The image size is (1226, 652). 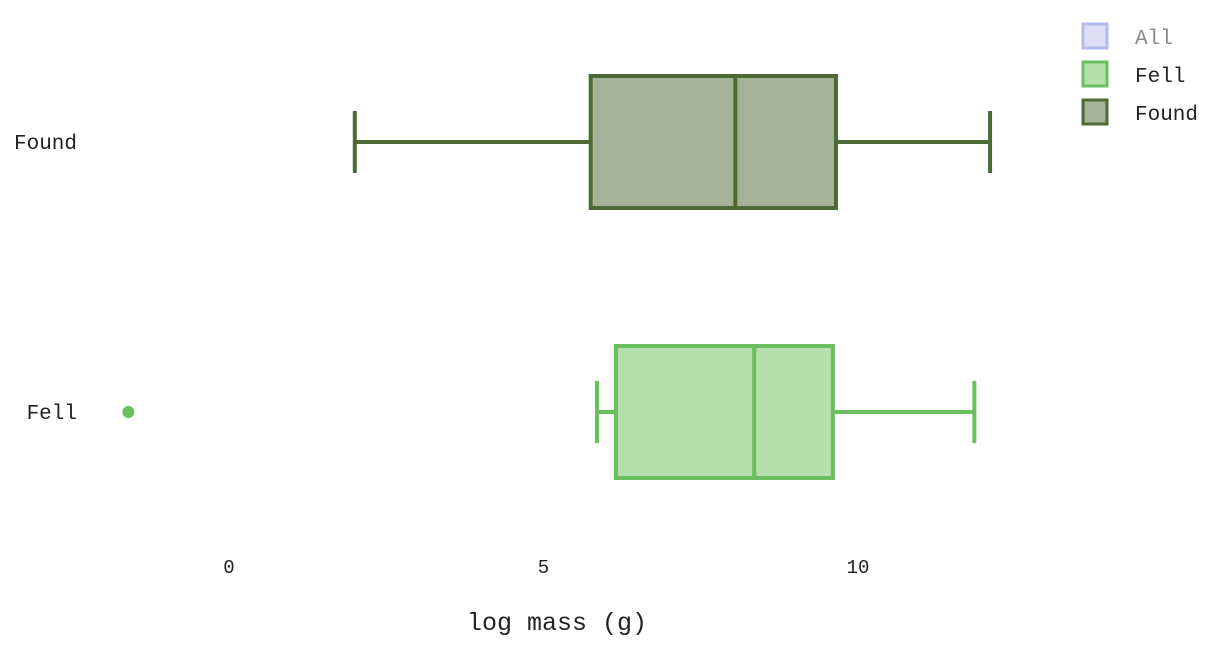 I want to click on box-found, so click(x=672, y=142).